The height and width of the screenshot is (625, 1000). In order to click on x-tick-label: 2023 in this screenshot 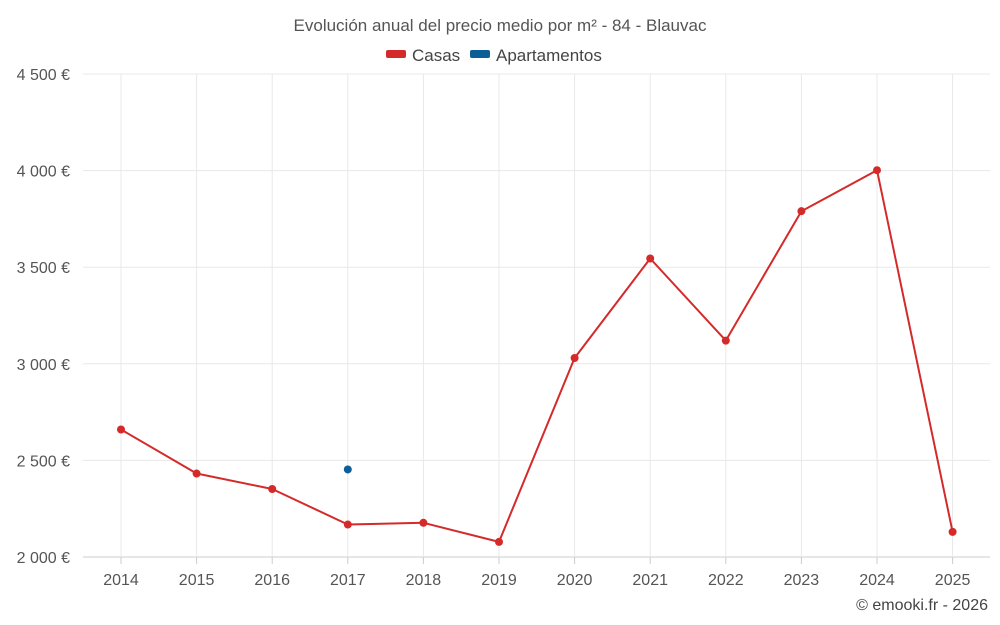, I will do `click(802, 580)`.